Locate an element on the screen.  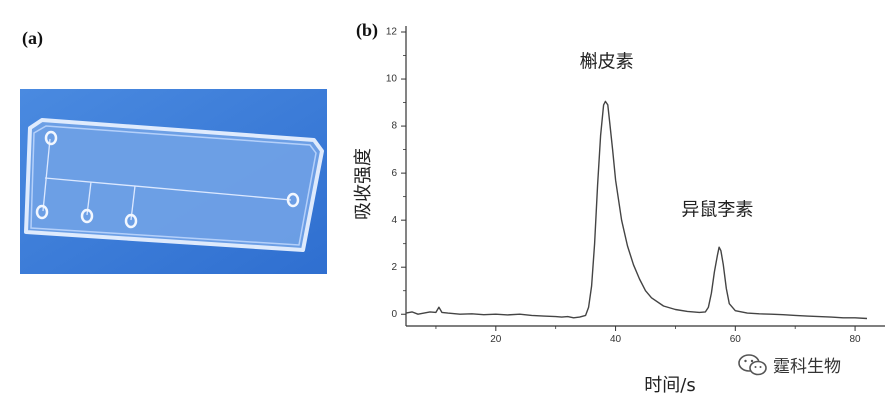
y-tick-label: 0 is located at coordinates (394, 314).